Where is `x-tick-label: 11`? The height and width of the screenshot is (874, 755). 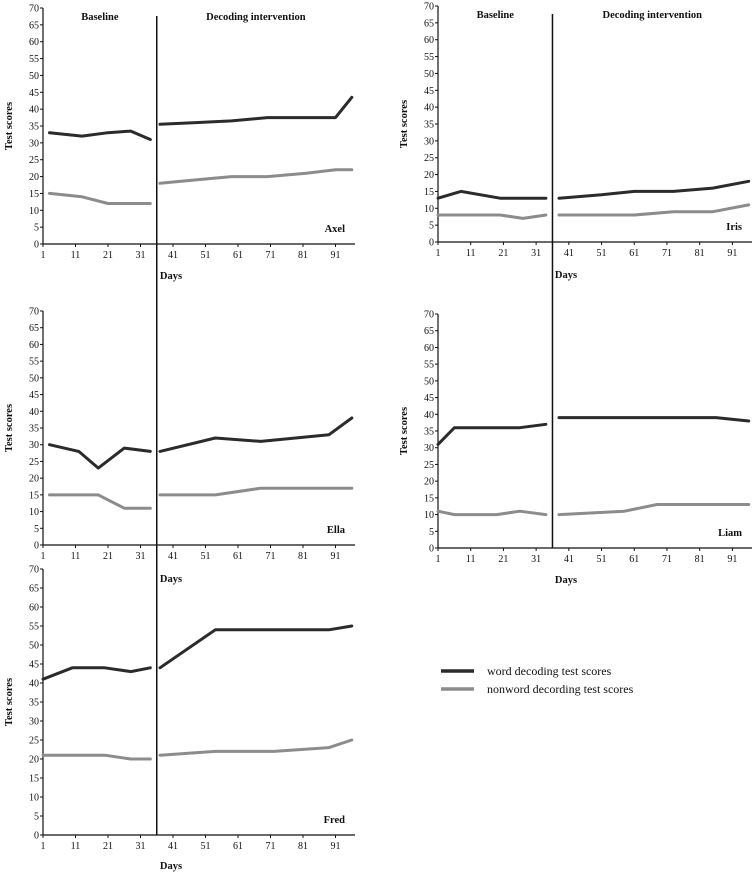
x-tick-label: 11 is located at coordinates (76, 846).